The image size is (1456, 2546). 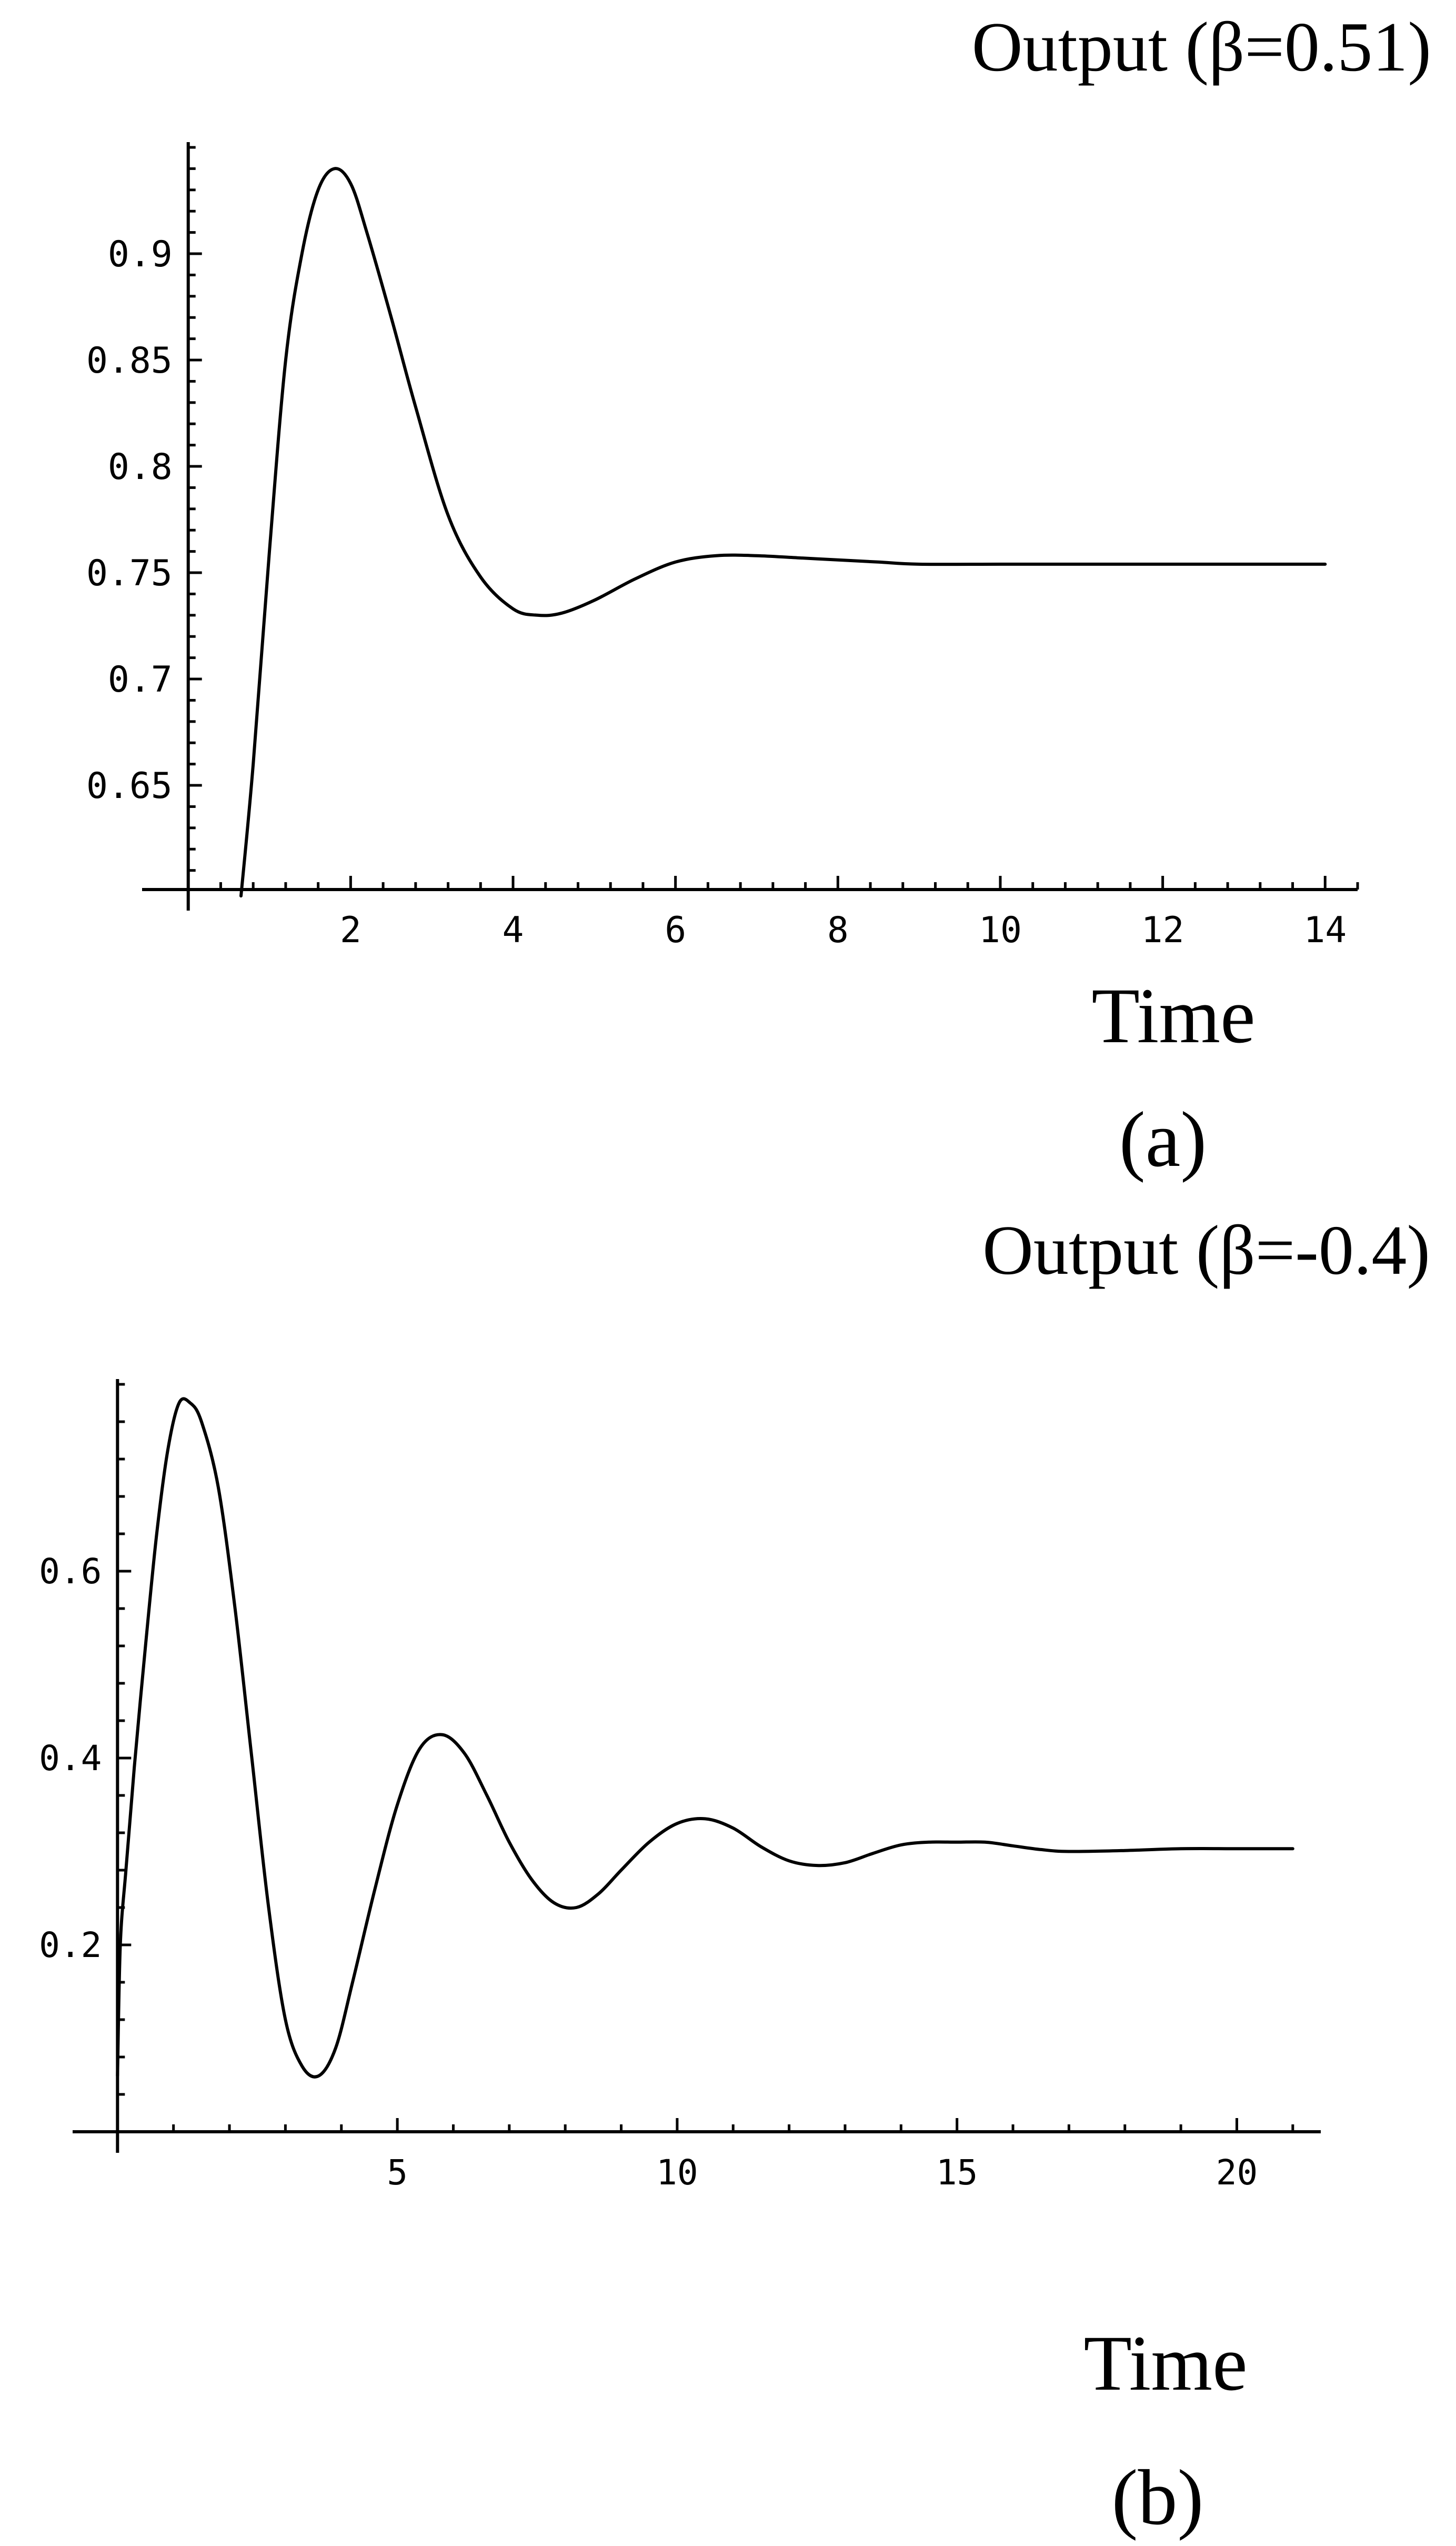 I want to click on chart-a-title: Output (β=0.51), so click(x=1201, y=47).